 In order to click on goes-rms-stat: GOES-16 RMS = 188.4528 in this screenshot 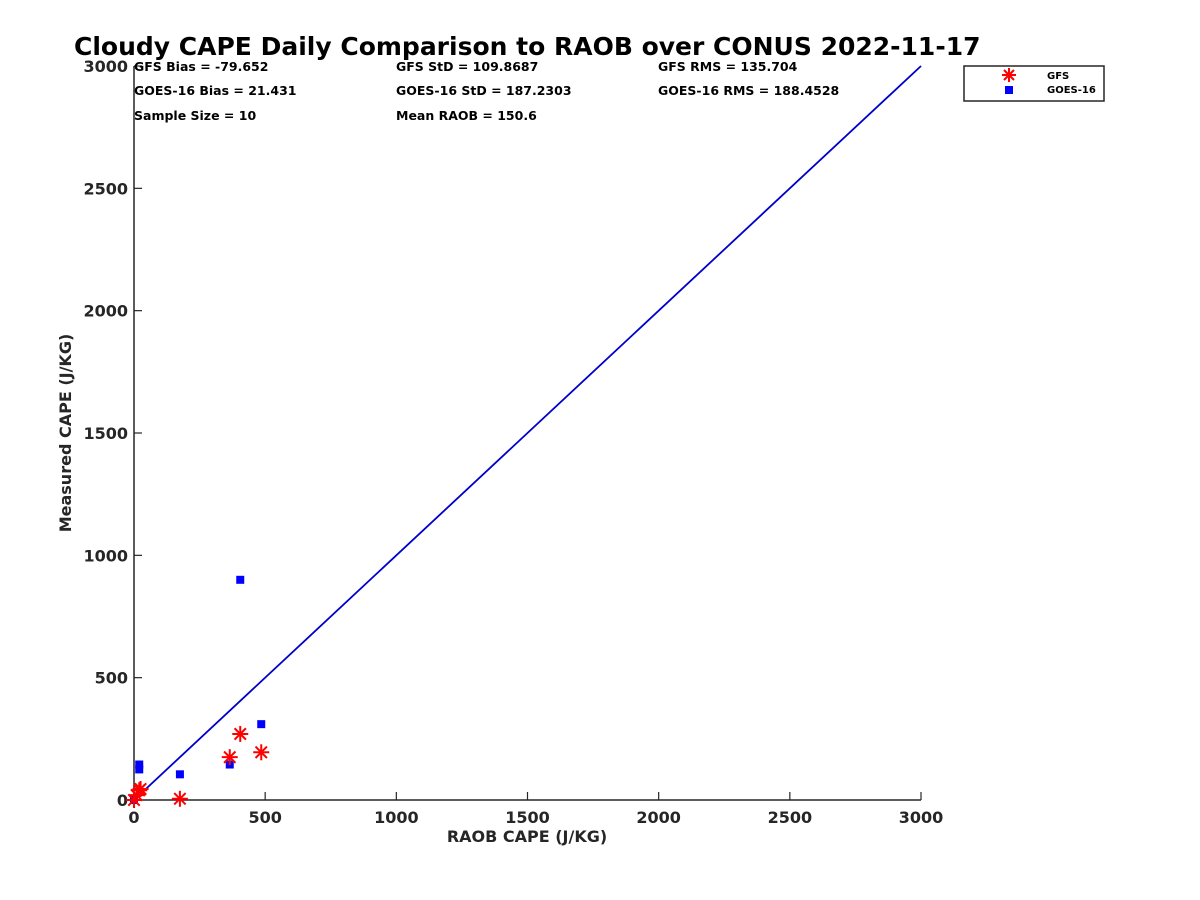, I will do `click(748, 90)`.